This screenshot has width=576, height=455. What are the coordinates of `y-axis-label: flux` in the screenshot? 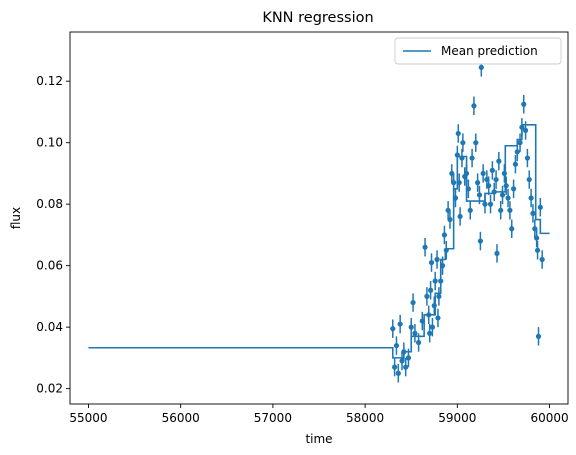 It's located at (16, 218).